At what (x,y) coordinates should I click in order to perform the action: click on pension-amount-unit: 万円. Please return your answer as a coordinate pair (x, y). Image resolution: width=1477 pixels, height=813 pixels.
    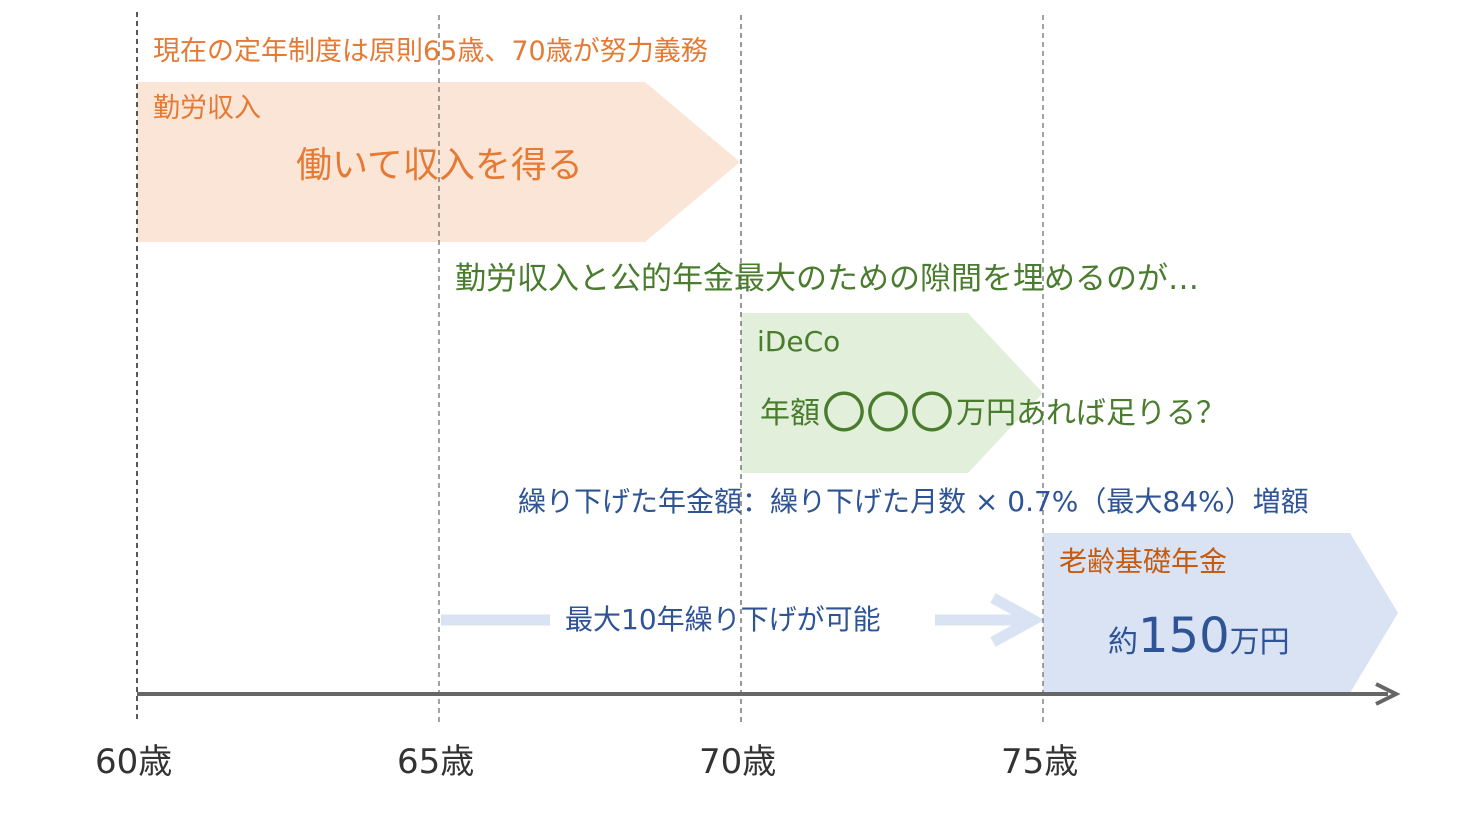
    Looking at the image, I should click on (1259, 642).